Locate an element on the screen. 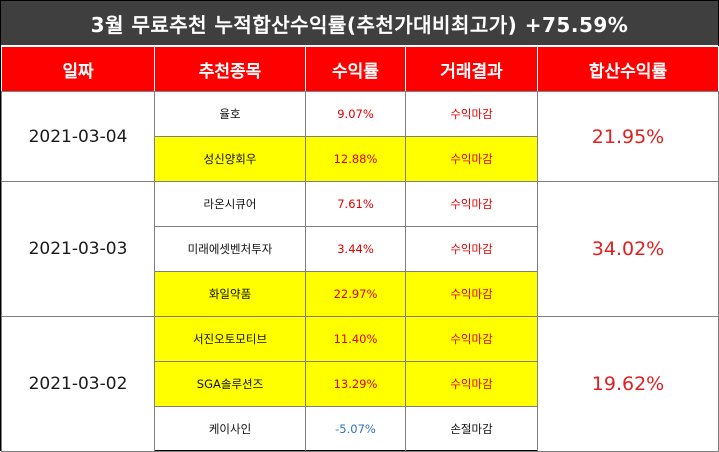 Image resolution: width=719 pixels, height=452 pixels. table-row: 화일약품 22.97% 수익마감 is located at coordinates (360, 294).